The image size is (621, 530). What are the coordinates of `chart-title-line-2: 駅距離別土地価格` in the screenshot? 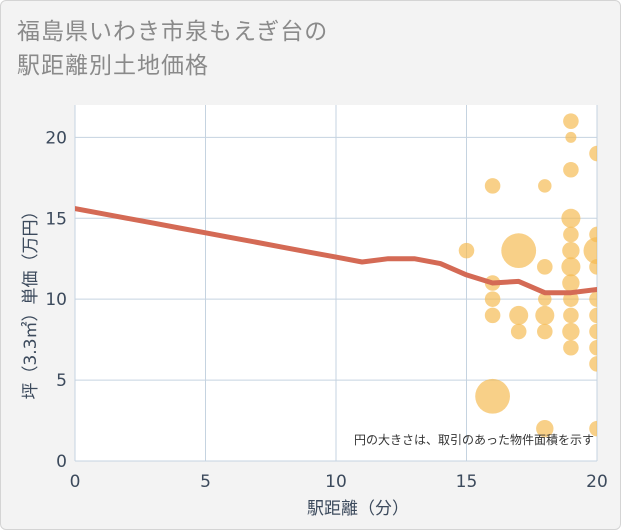 It's located at (113, 66).